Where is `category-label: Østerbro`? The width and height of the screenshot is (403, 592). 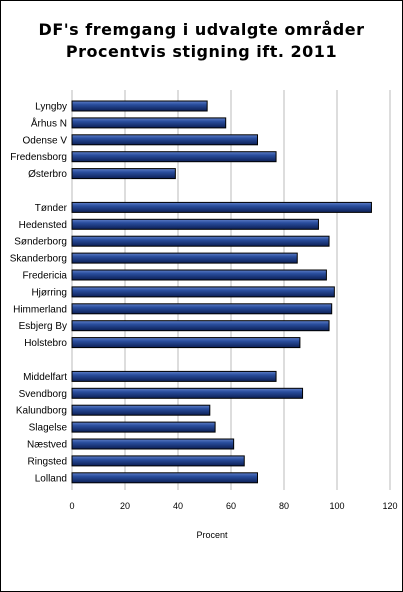
category-label: Østerbro is located at coordinates (47, 174).